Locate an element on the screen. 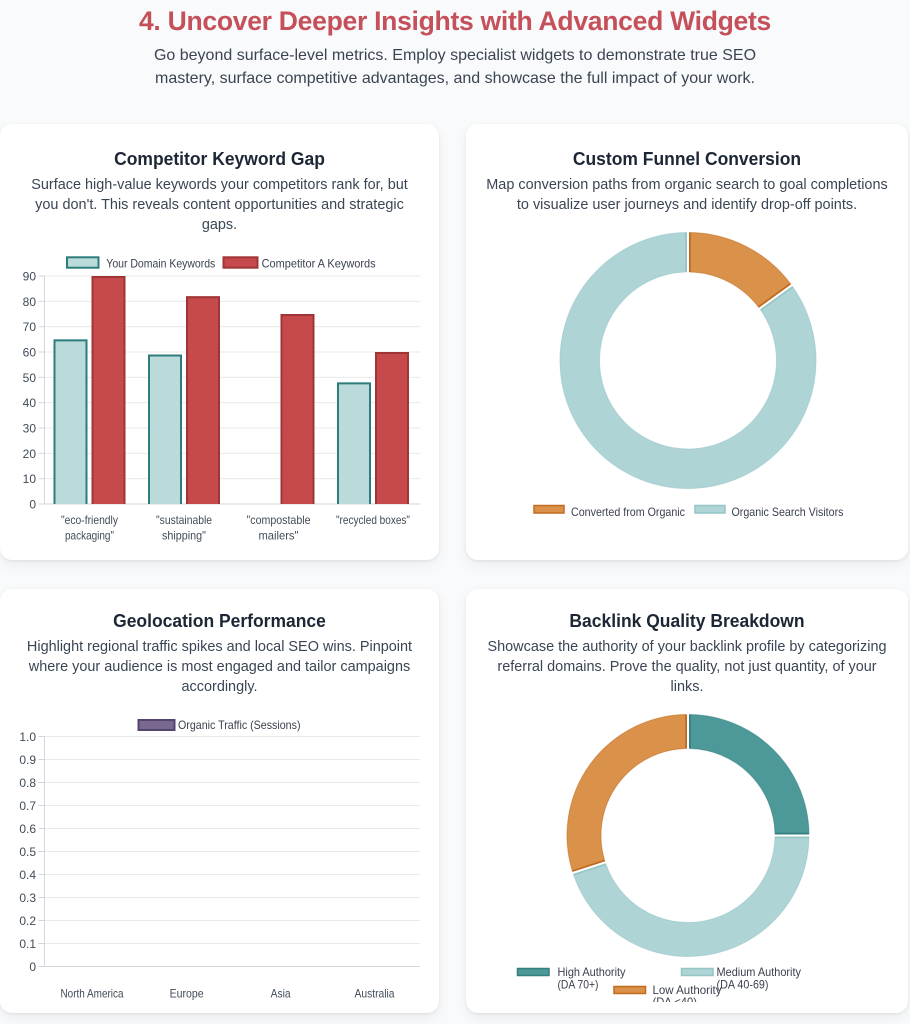  svg-text: 0.1 is located at coordinates (27, 944).